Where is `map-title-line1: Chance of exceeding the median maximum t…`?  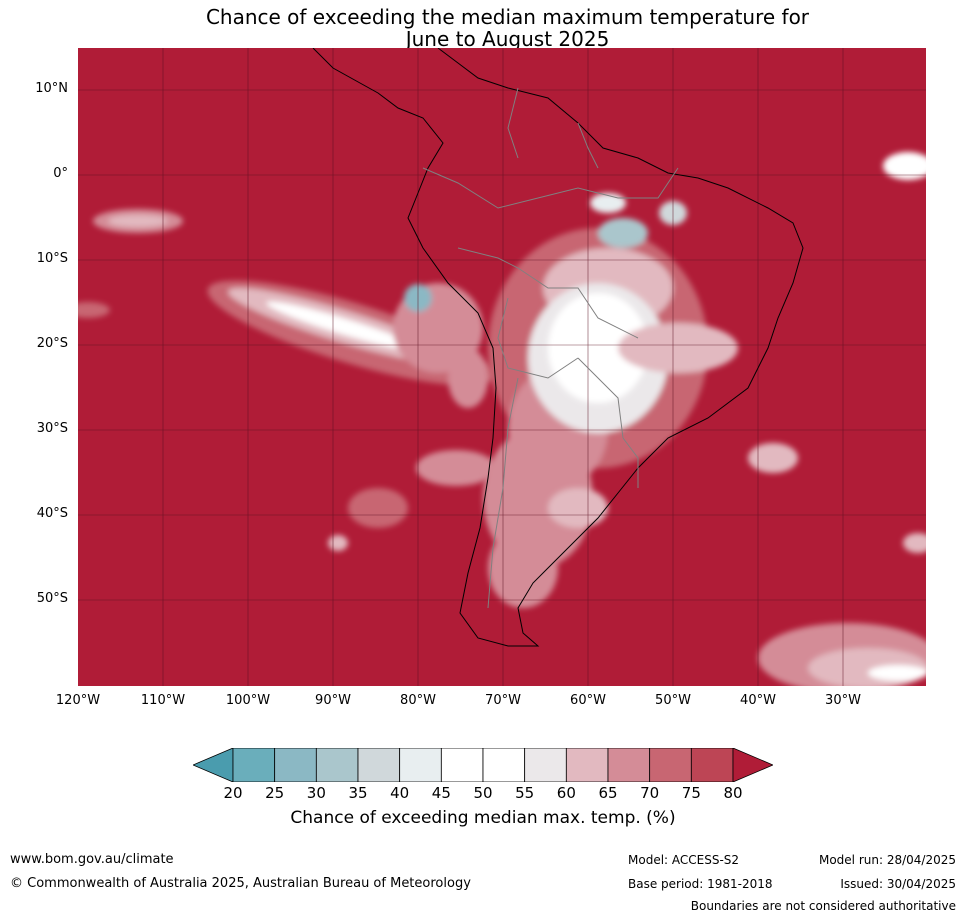
map-title-line1: Chance of exceeding the median maximum t… is located at coordinates (507, 17).